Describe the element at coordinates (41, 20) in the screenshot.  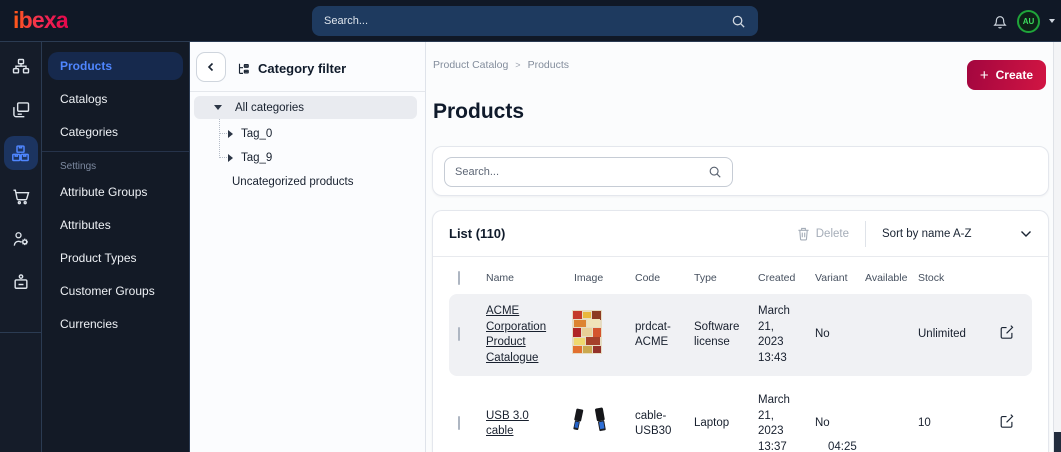
I see `ibexa-logo: ibexa` at that location.